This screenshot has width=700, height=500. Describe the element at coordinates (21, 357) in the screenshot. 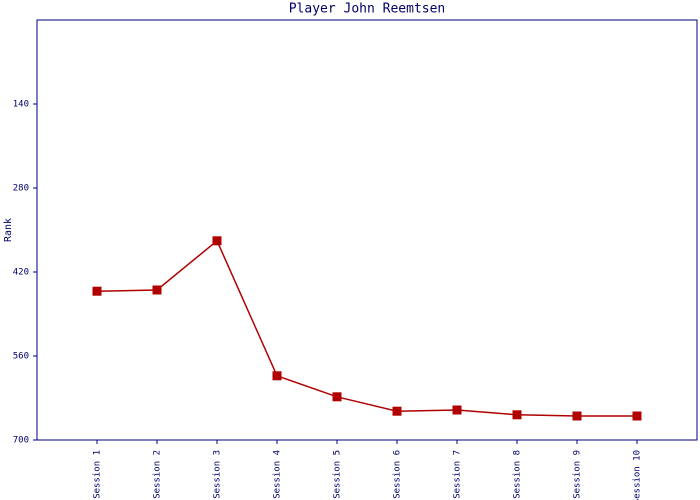

I see `y-tick-label: 560` at that location.